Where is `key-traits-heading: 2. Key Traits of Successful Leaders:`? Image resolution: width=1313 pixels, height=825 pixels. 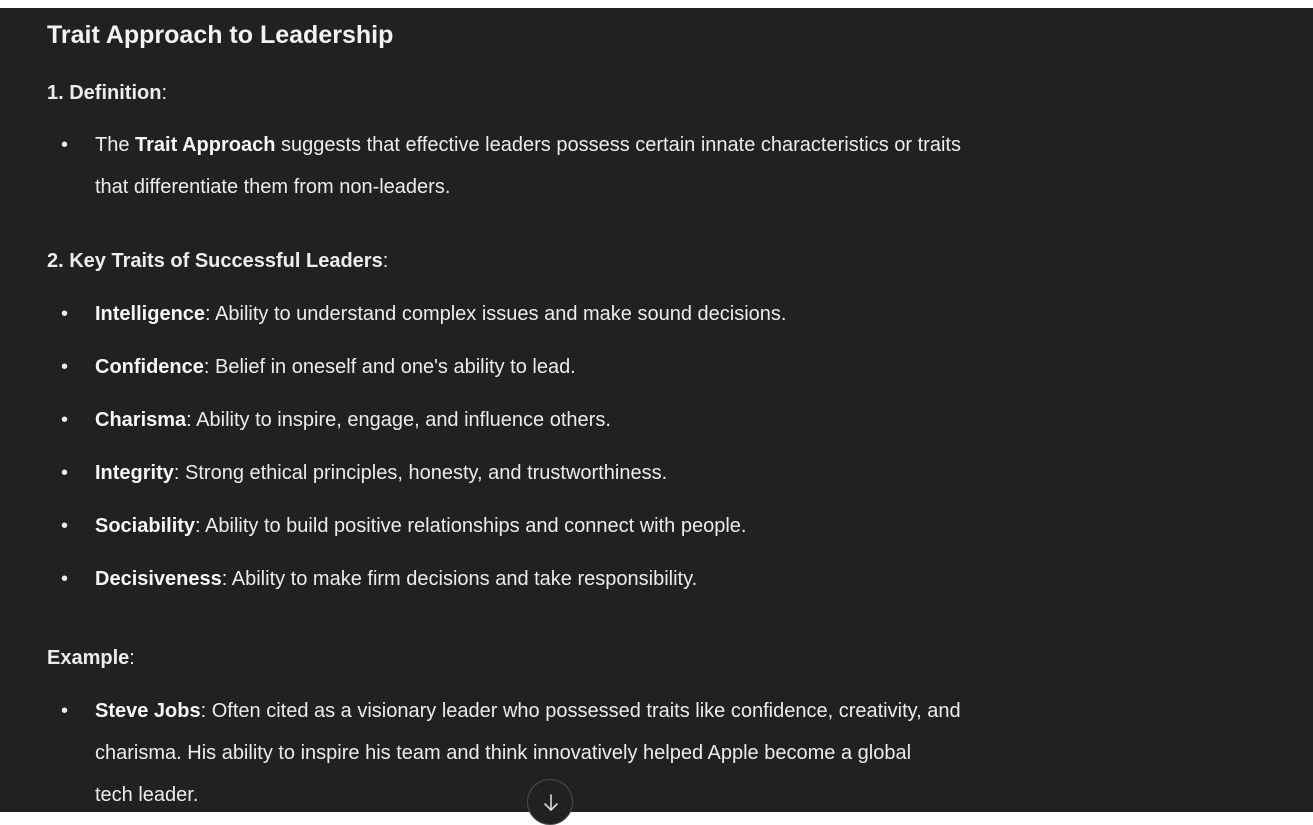 key-traits-heading: 2. Key Traits of Successful Leaders: is located at coordinates (217, 261).